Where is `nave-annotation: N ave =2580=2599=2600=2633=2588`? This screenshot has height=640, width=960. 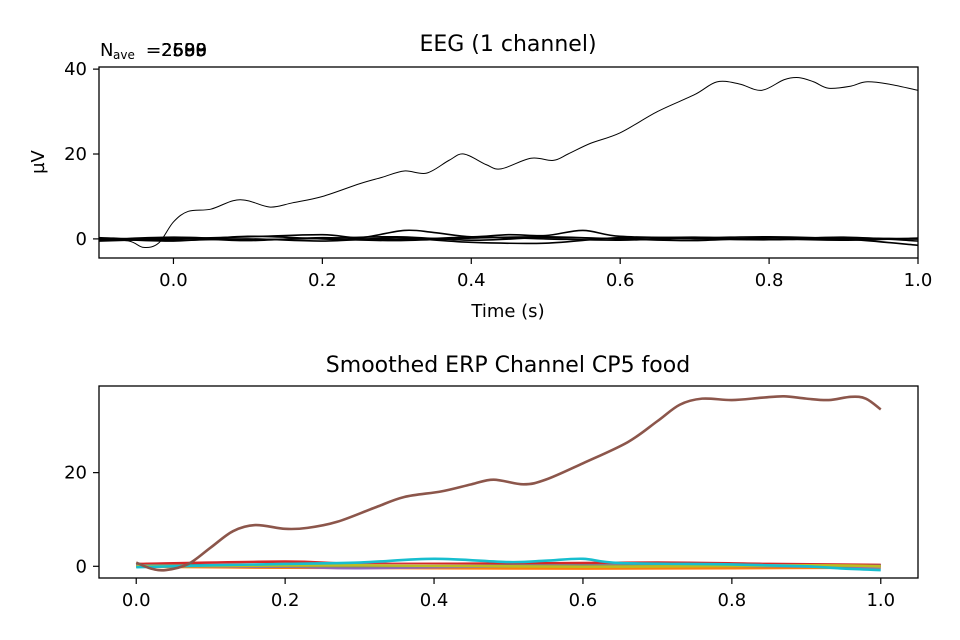
nave-annotation: N ave =2580=2599=2600=2633=2588 is located at coordinates (153, 51).